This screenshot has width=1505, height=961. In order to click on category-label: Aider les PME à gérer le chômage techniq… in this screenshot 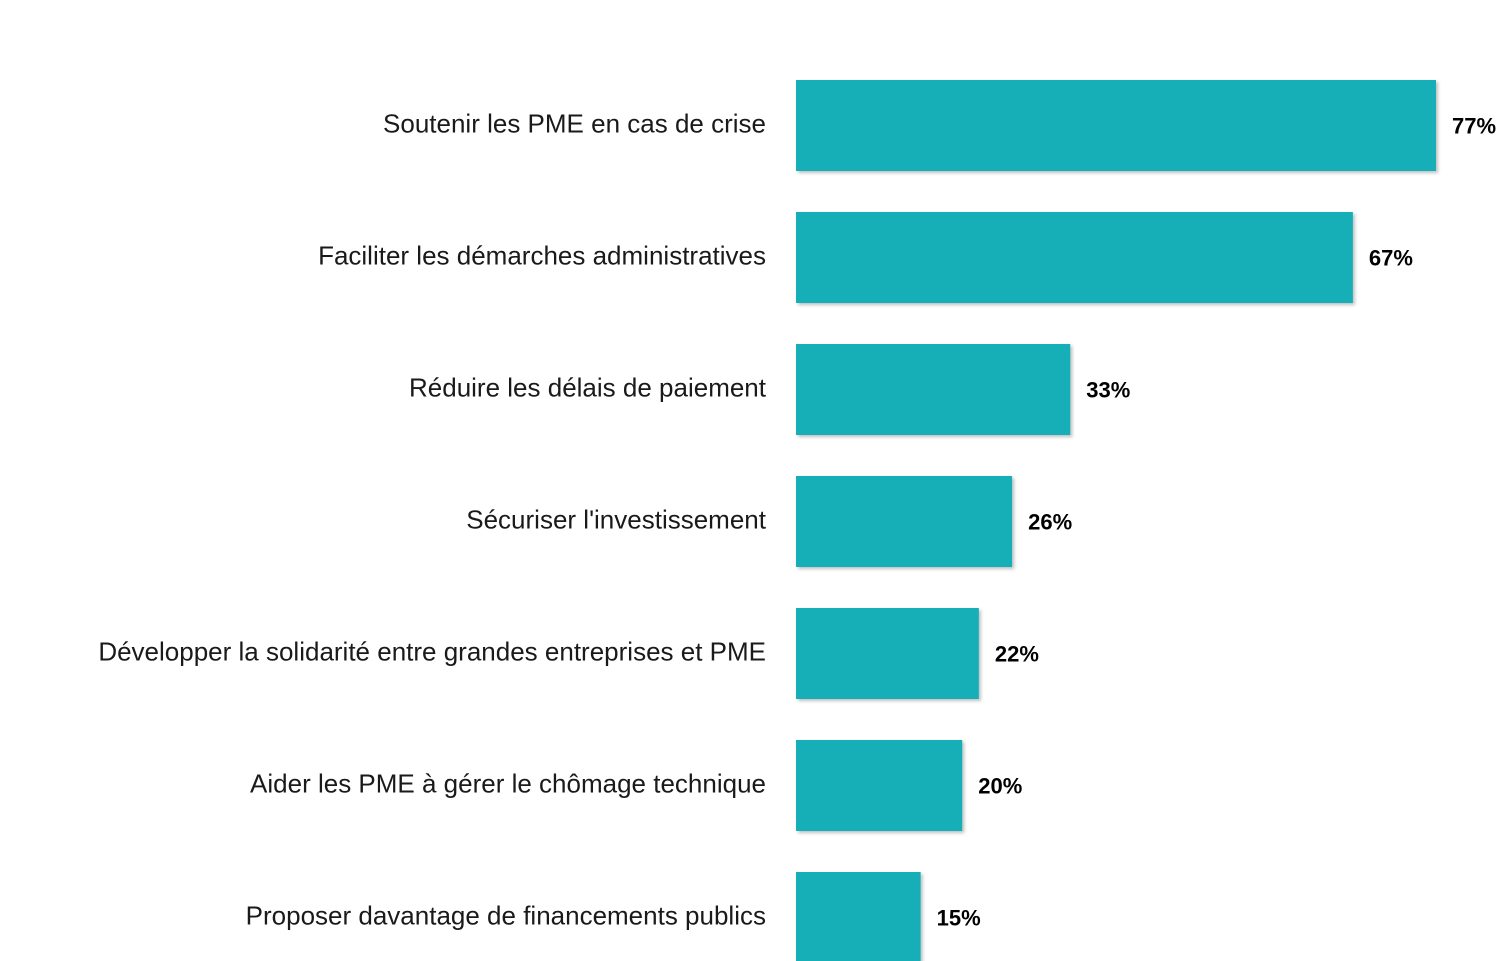, I will do `click(508, 783)`.